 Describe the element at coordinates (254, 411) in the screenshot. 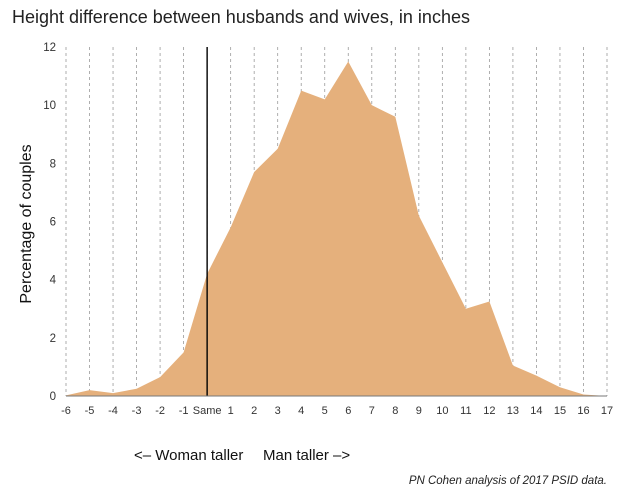

I see `x-tick-label-2: 2` at that location.